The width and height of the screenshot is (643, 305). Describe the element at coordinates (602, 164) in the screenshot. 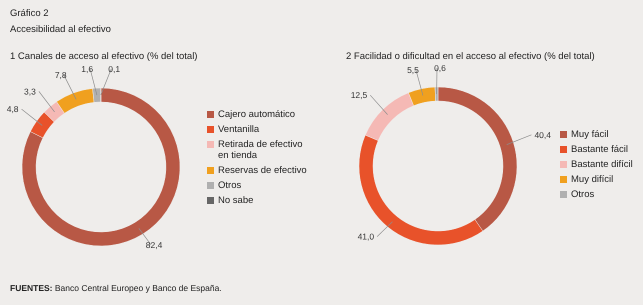

I see `legend-label: Bastante difícil` at that location.